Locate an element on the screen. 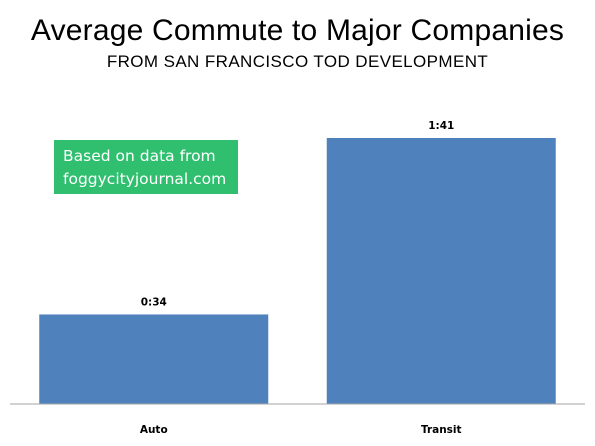  category-label-transit: Transit is located at coordinates (441, 430).